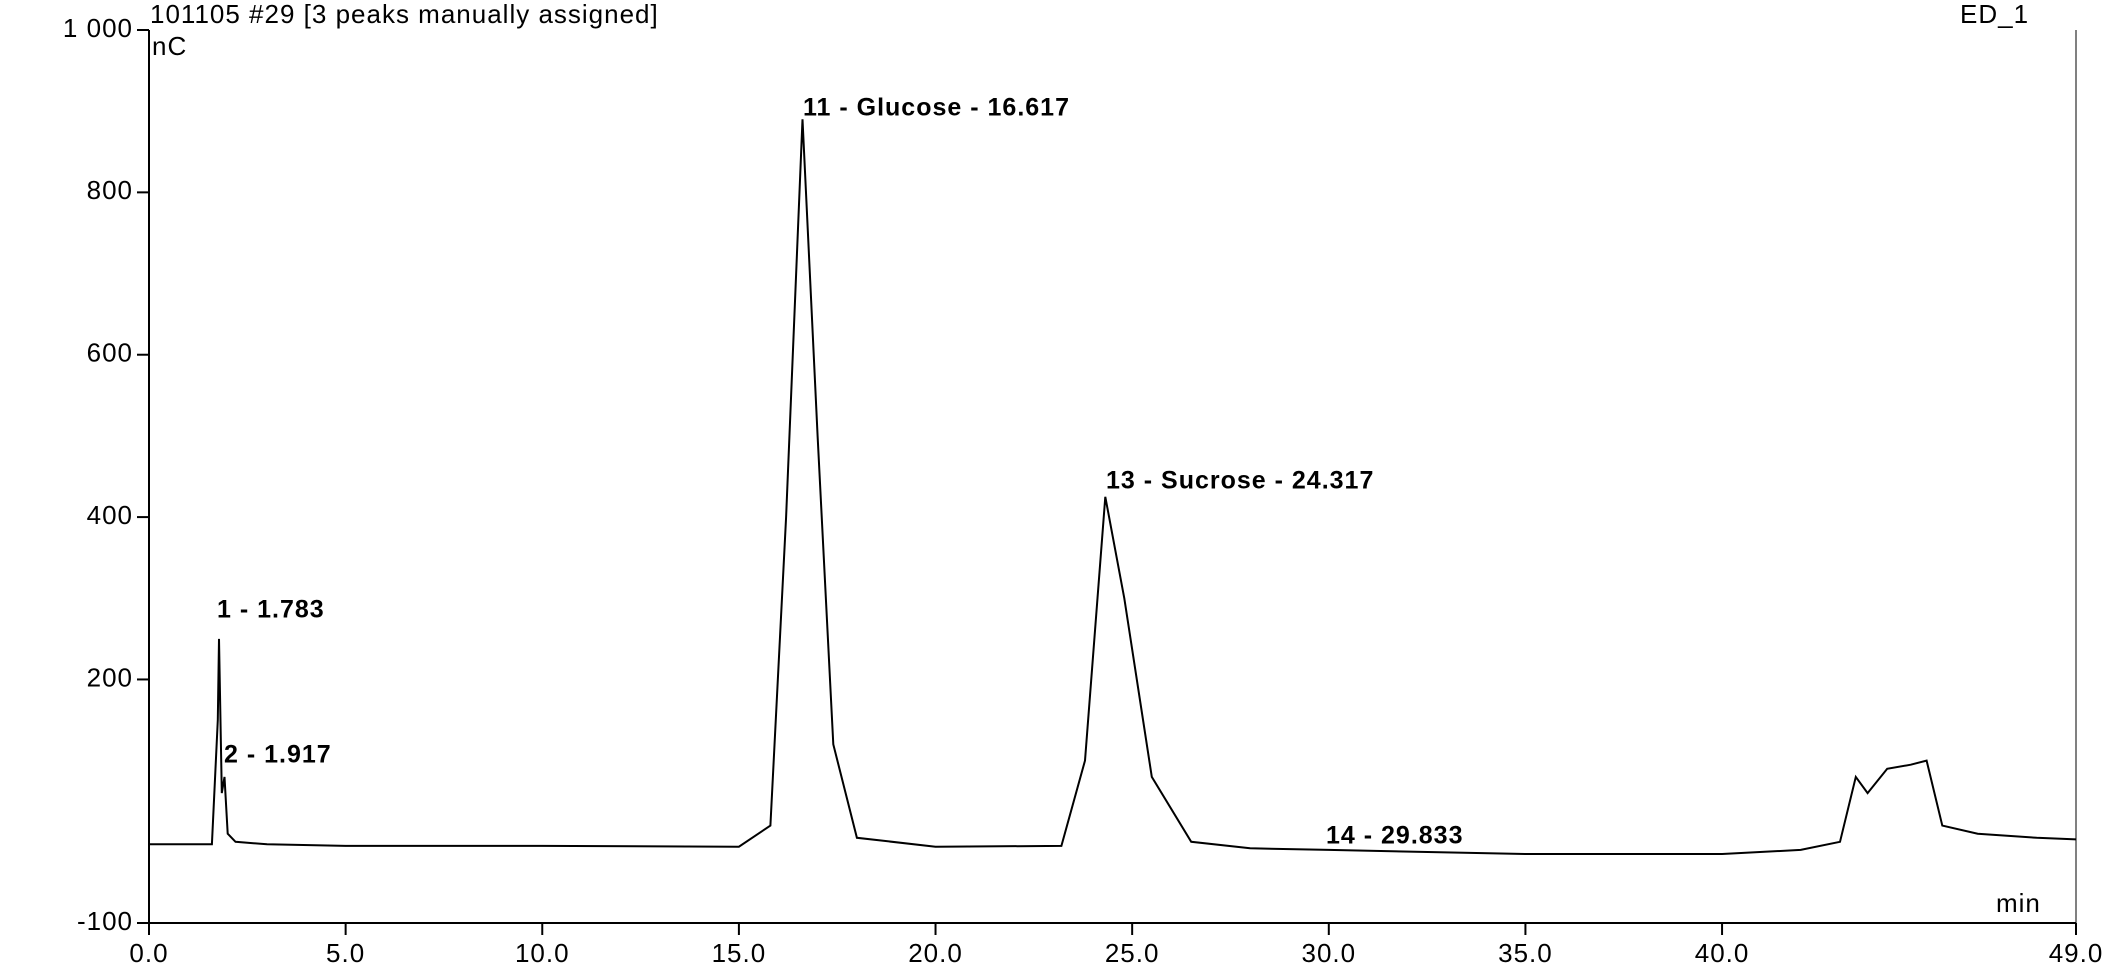 This screenshot has width=2128, height=973. I want to click on y-tick-label: -100, so click(105, 921).